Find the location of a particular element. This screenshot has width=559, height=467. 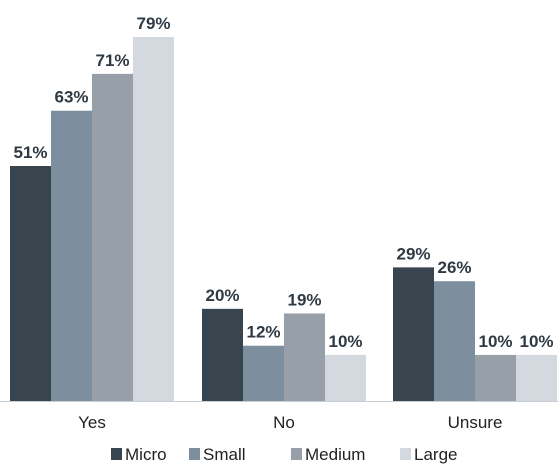

bar-unsure-micro is located at coordinates (413, 334).